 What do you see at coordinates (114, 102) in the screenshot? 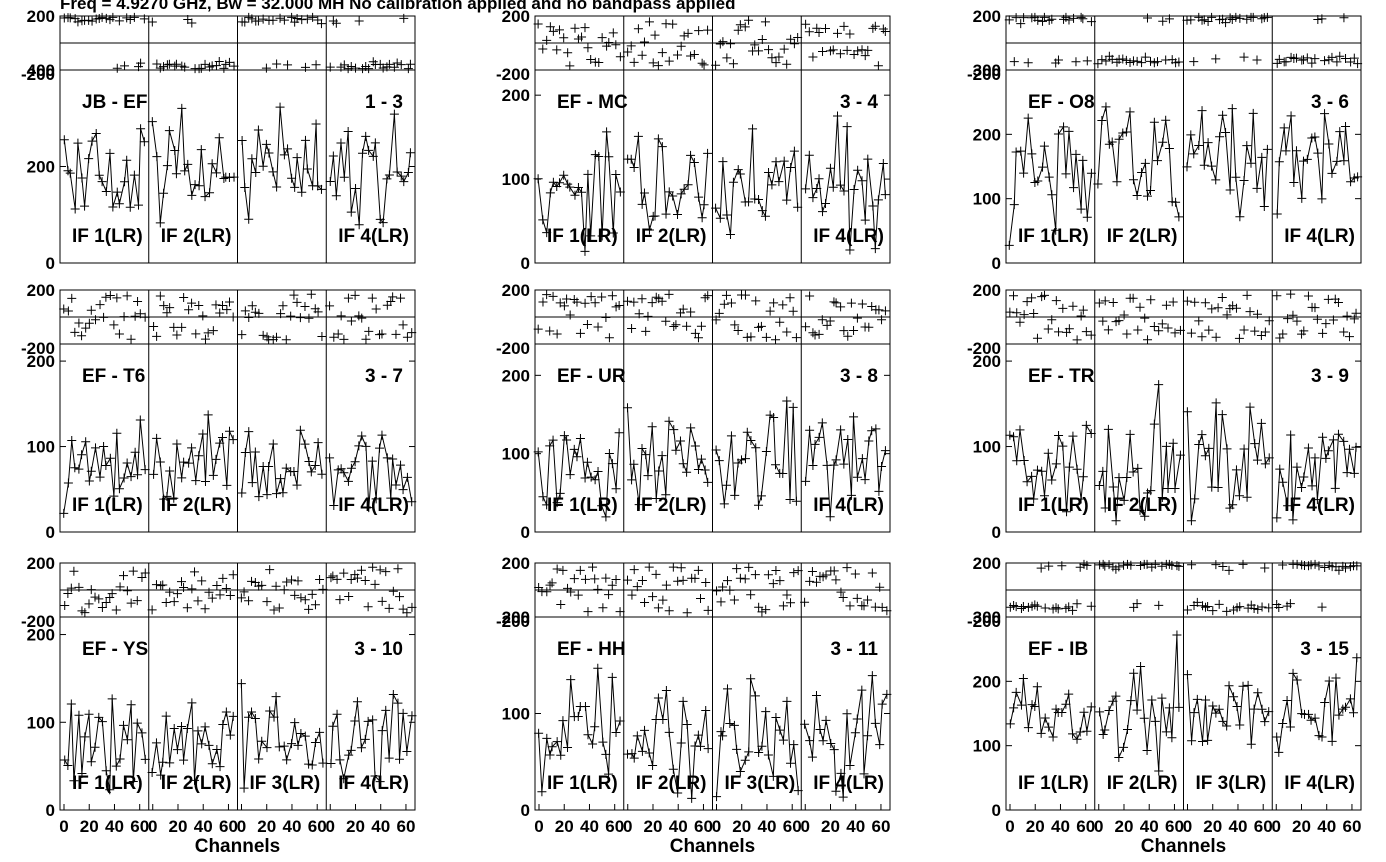
I see `baseline-label: JB - EF` at bounding box center [114, 102].